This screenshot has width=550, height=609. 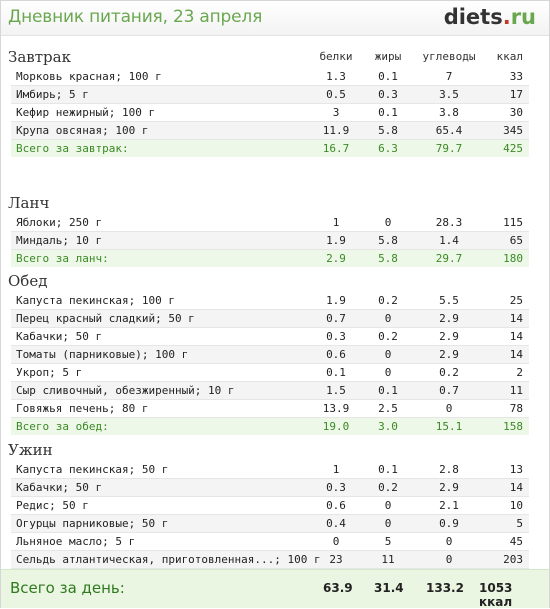 What do you see at coordinates (336, 112) in the screenshot?
I see `protein-value: 3` at bounding box center [336, 112].